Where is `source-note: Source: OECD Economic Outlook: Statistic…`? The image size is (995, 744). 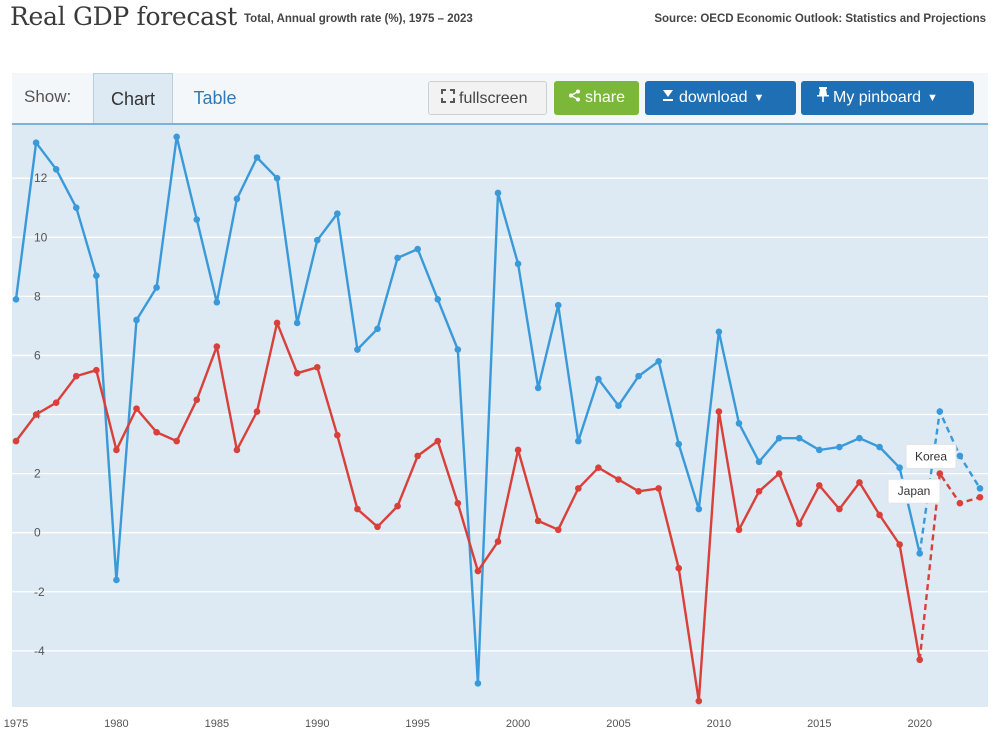 source-note: Source: OECD Economic Outlook: Statistic… is located at coordinates (820, 19).